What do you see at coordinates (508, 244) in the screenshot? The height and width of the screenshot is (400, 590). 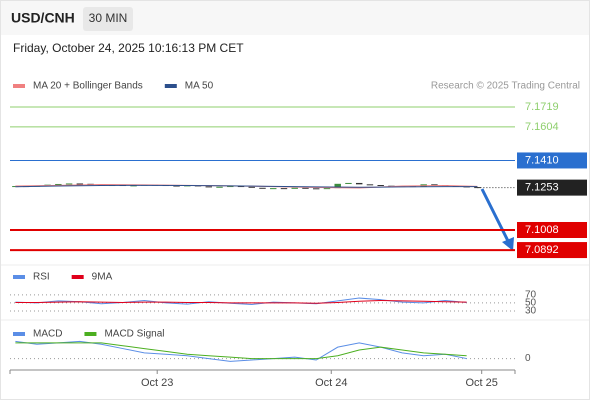 I see `forecast-arrowhead` at bounding box center [508, 244].